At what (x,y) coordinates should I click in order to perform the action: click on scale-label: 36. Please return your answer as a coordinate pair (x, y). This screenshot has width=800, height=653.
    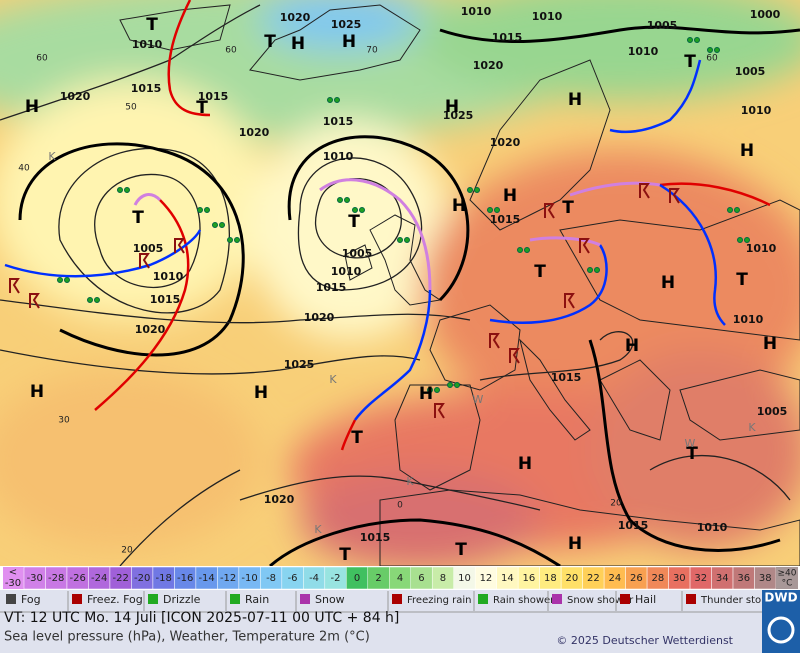
    Looking at the image, I should click on (743, 578).